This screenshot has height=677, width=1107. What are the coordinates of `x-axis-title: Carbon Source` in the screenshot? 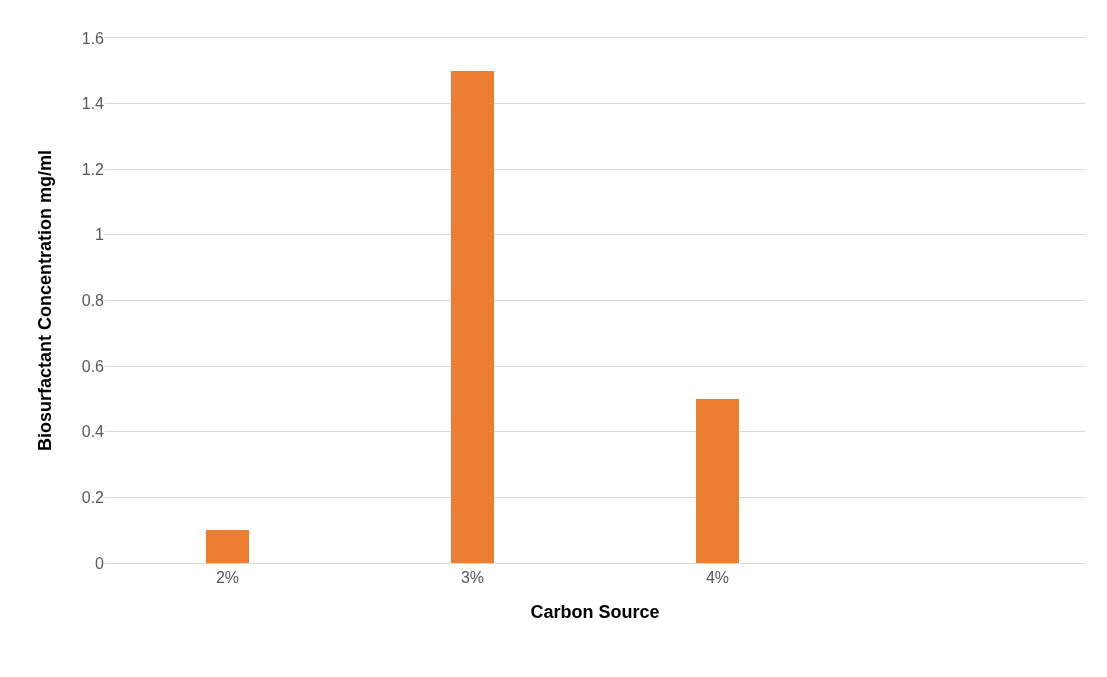 It's located at (595, 612).